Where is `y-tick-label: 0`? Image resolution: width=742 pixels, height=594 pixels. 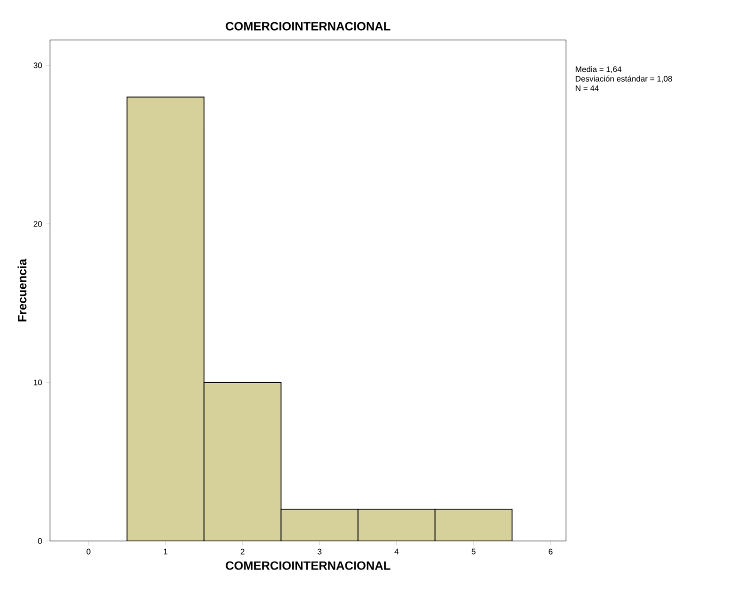 y-tick-label: 0 is located at coordinates (40, 541).